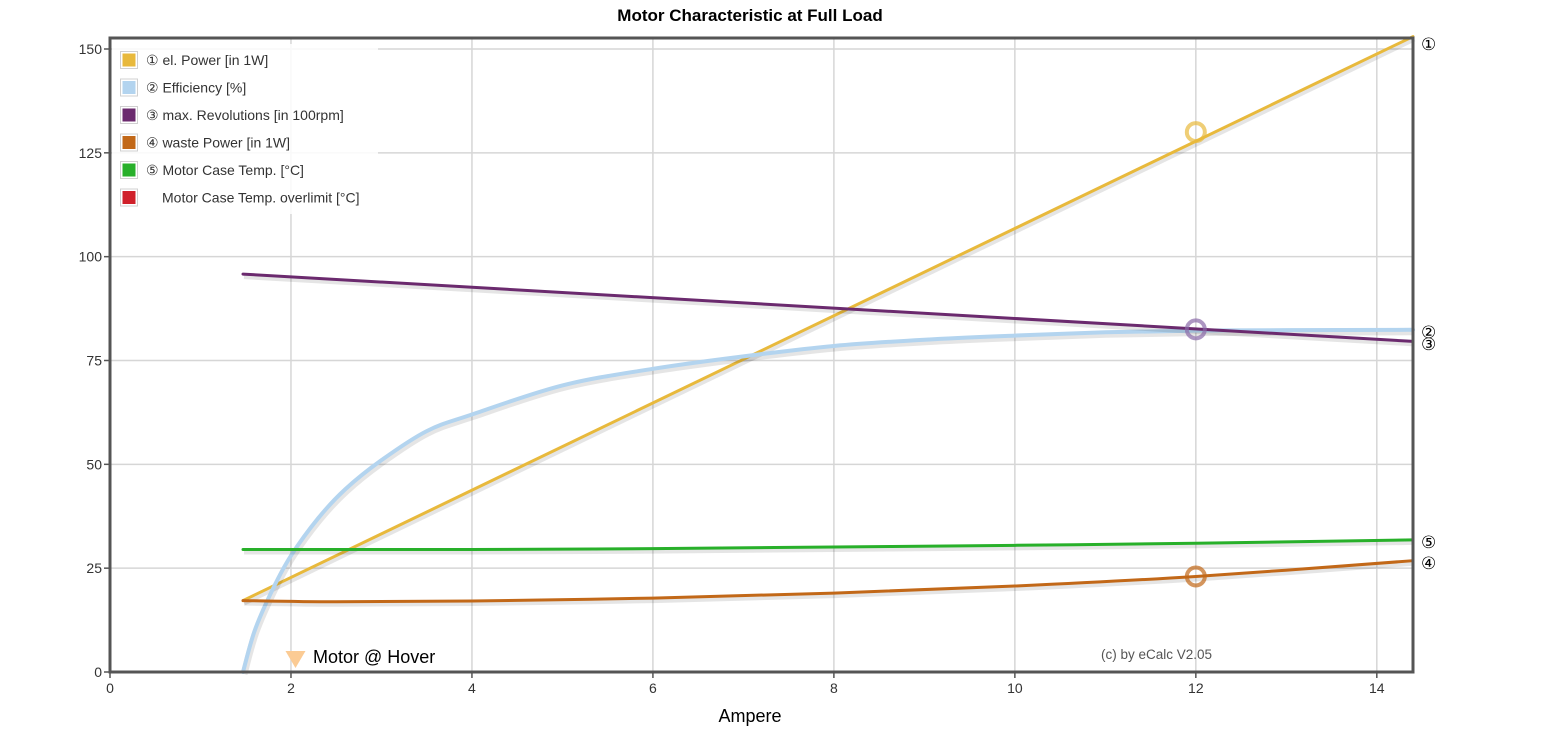 Image resolution: width=1556 pixels, height=732 pixels. What do you see at coordinates (291, 688) in the screenshot?
I see `x-tick-label: 2` at bounding box center [291, 688].